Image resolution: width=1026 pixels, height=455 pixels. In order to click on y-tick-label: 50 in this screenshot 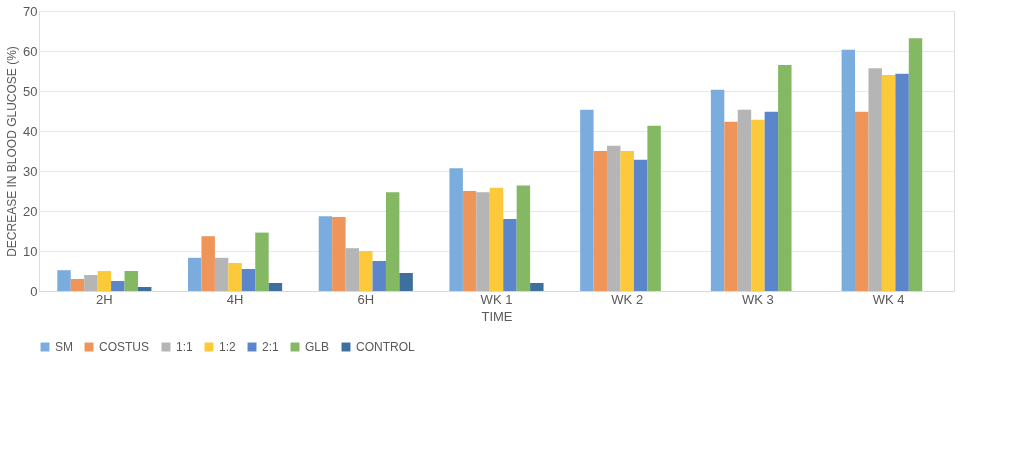, I will do `click(30, 91)`.